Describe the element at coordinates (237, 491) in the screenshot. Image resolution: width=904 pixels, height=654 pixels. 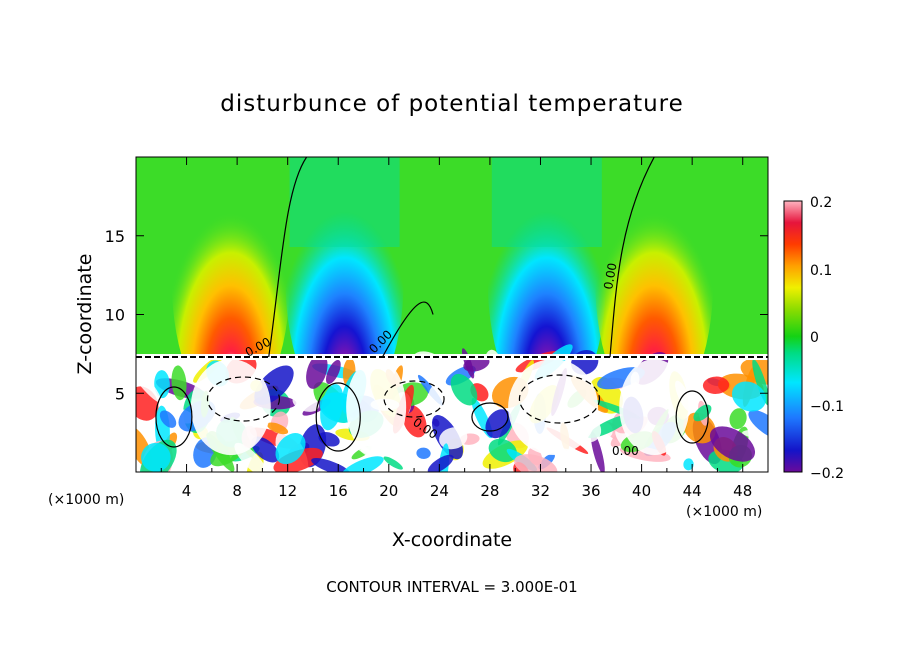
I see `x-tick-label: 8` at that location.